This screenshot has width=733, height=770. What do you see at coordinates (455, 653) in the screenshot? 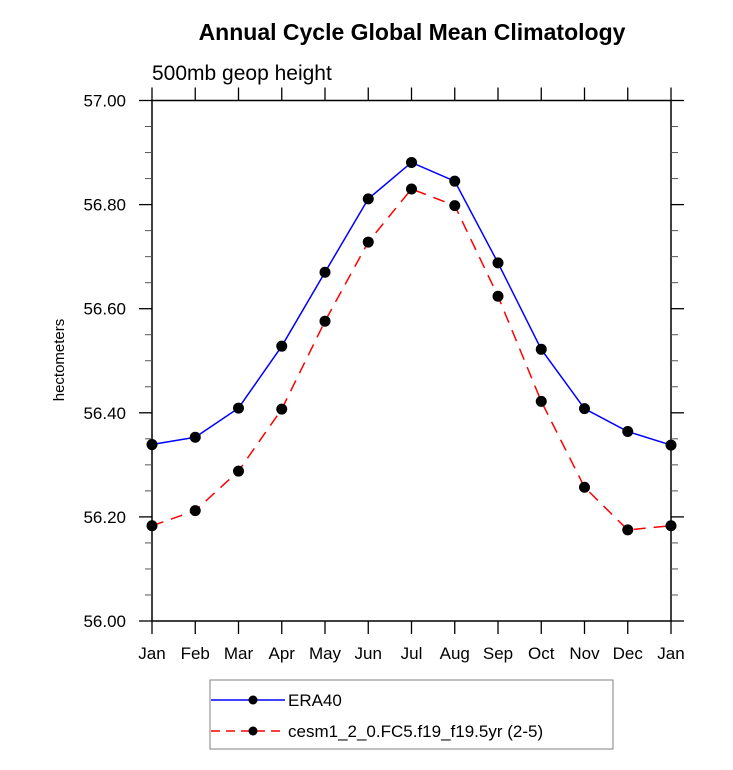
I see `x-tick-label: Aug` at bounding box center [455, 653].